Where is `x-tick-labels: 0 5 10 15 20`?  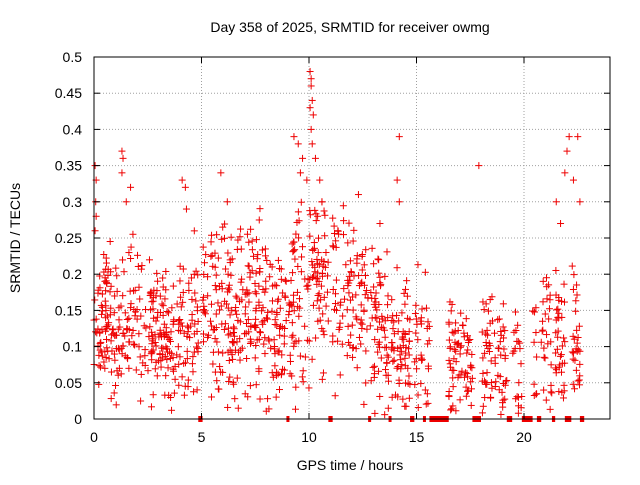
x-tick-labels: 0 5 10 15 20 is located at coordinates (311, 437).